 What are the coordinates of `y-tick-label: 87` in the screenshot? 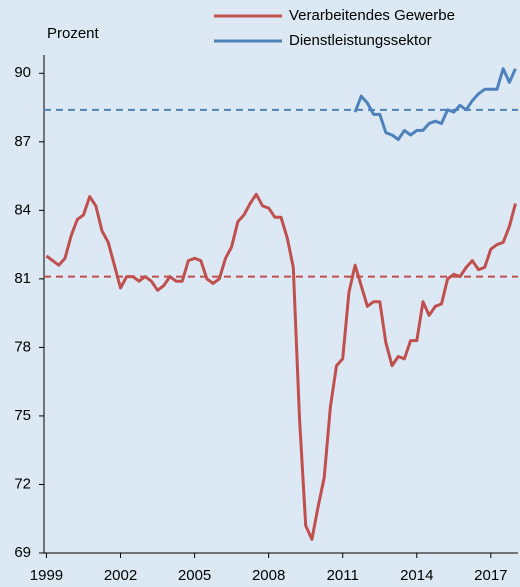 It's located at (22, 141).